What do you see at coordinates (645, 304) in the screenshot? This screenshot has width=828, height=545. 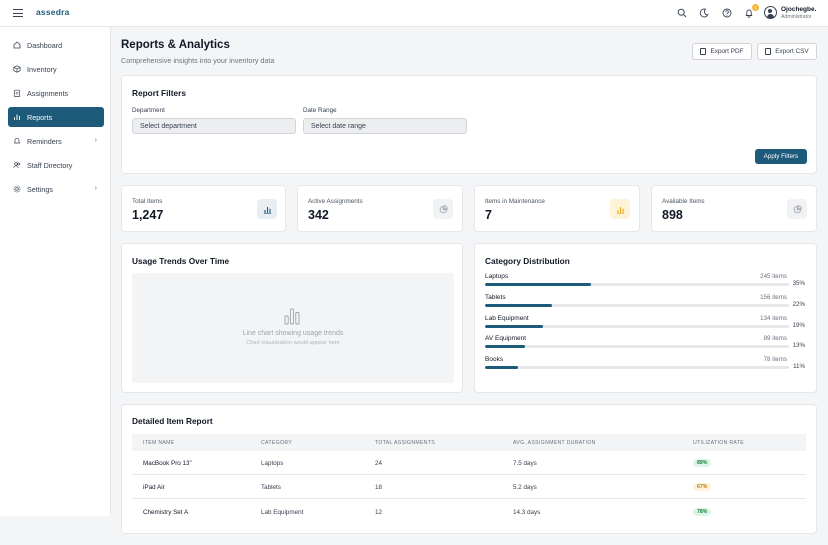 I see `category-row: Tablets 156 items 22%` at bounding box center [645, 304].